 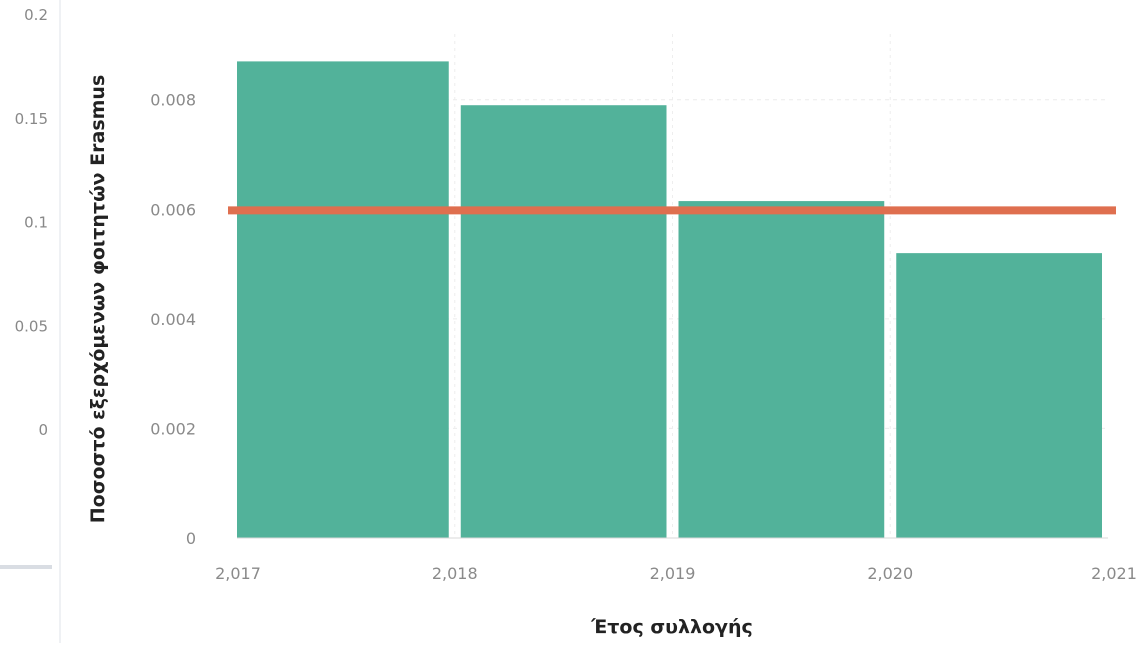 I want to click on secondary-y-tick-label: 0, so click(x=43, y=430).